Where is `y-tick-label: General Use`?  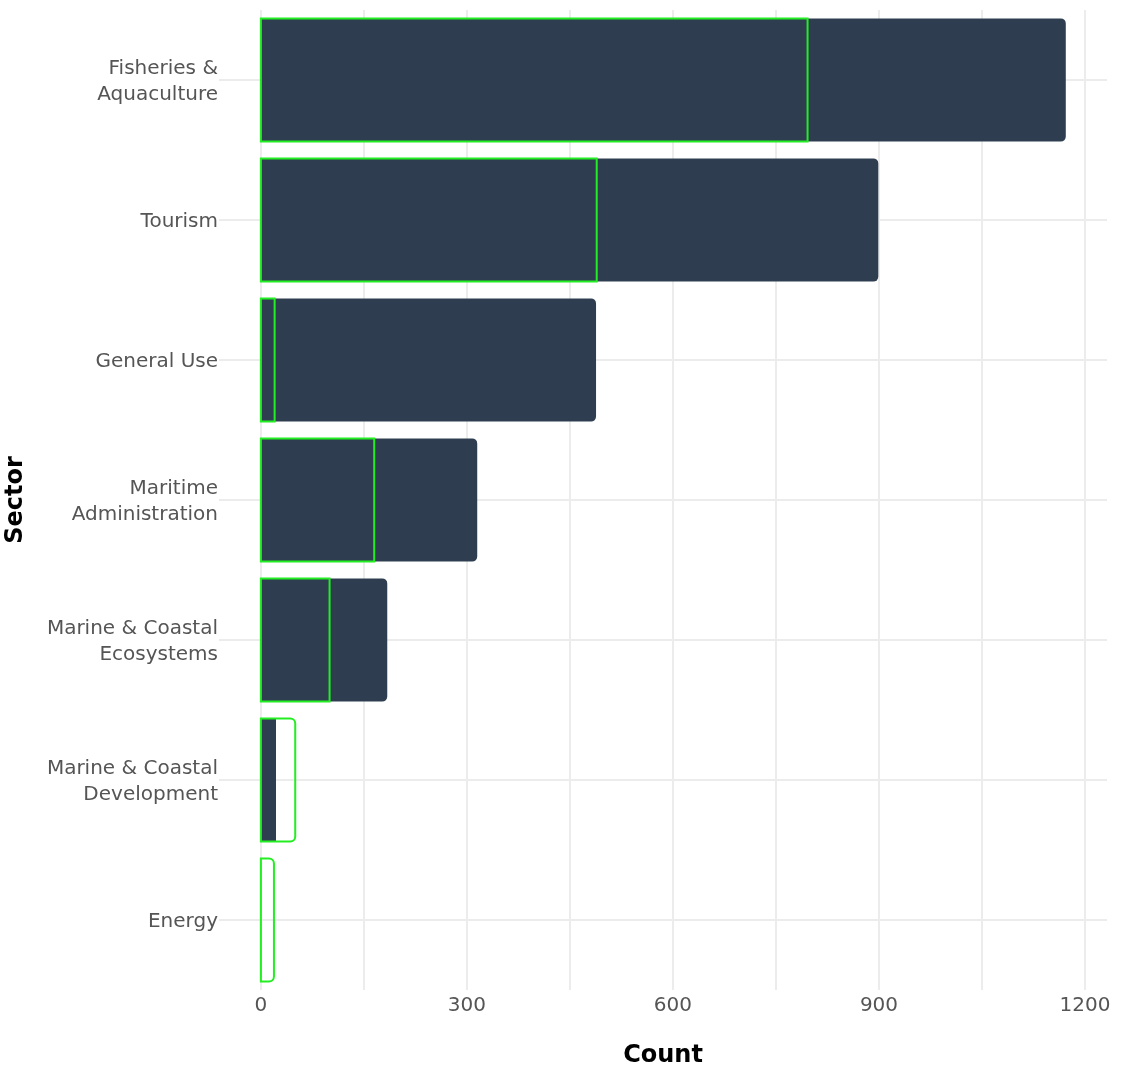 y-tick-label: General Use is located at coordinates (156, 360).